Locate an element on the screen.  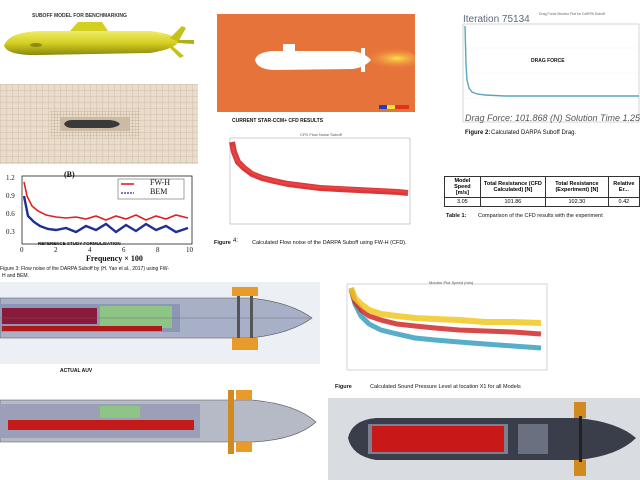
cfd-subtitle: CURRENT STAR-CCM+ CFD RESULTS is located at coordinates (278, 121).